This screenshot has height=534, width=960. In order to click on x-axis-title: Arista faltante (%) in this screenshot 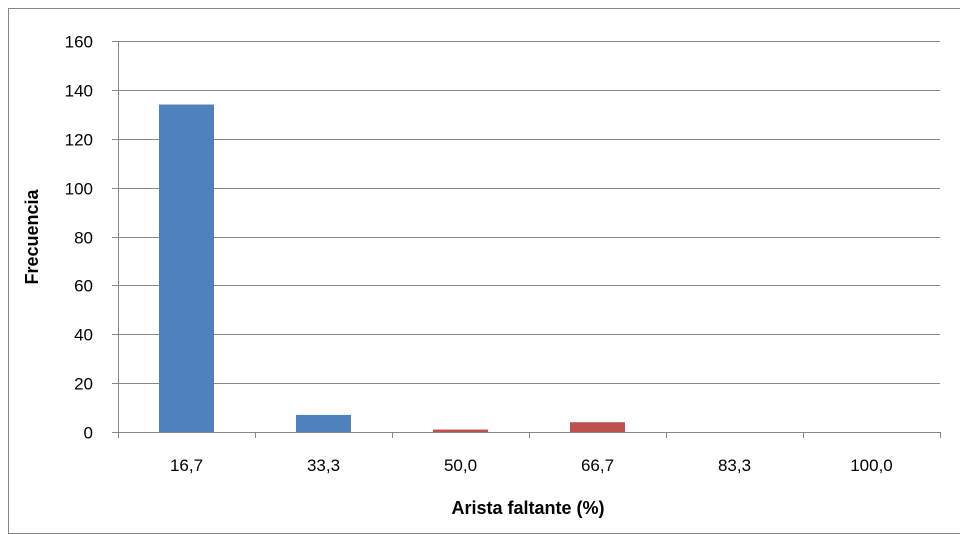, I will do `click(527, 508)`.